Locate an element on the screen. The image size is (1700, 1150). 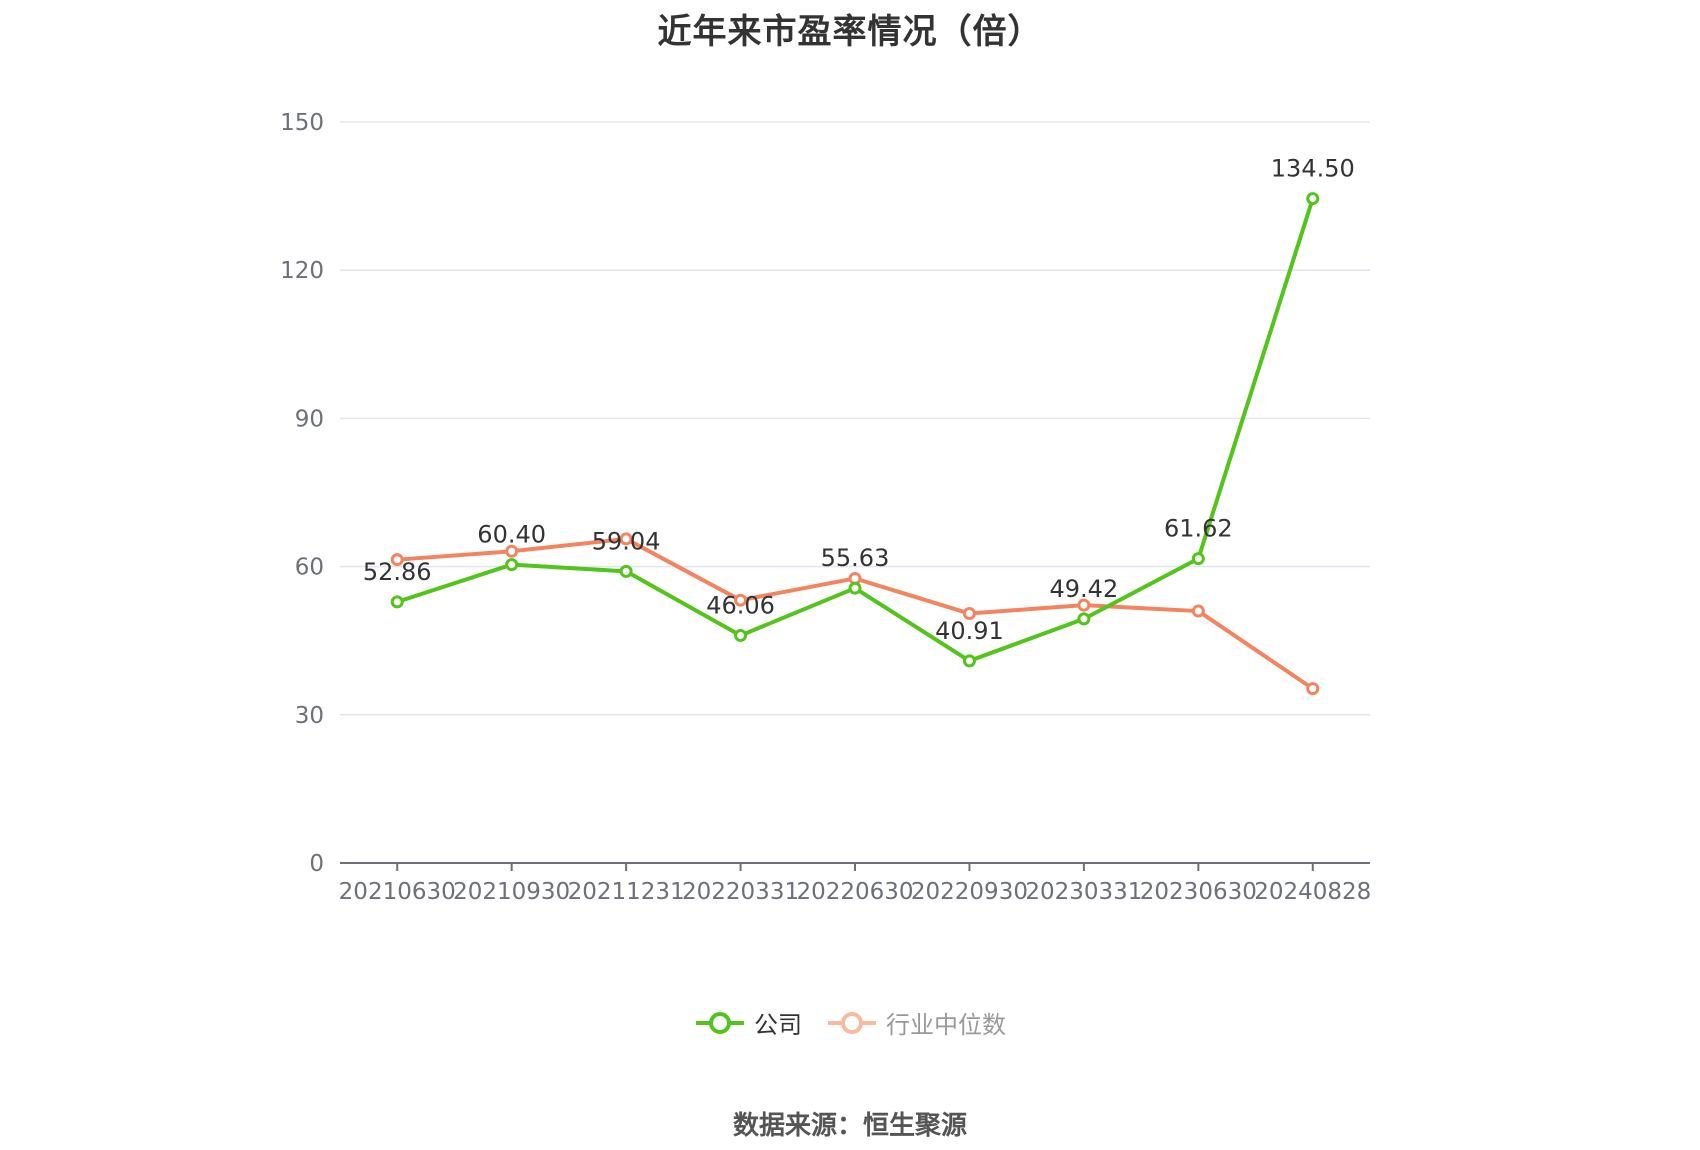
y-tick-label-90: 90 is located at coordinates (309, 419).